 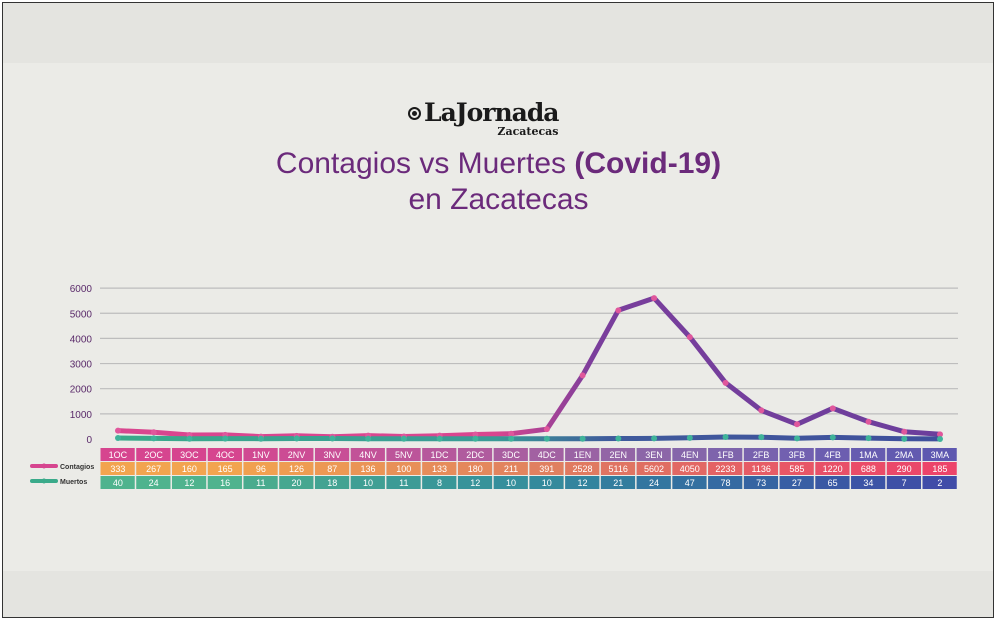 What do you see at coordinates (225, 469) in the screenshot?
I see `table-contagios-cell: 165` at bounding box center [225, 469].